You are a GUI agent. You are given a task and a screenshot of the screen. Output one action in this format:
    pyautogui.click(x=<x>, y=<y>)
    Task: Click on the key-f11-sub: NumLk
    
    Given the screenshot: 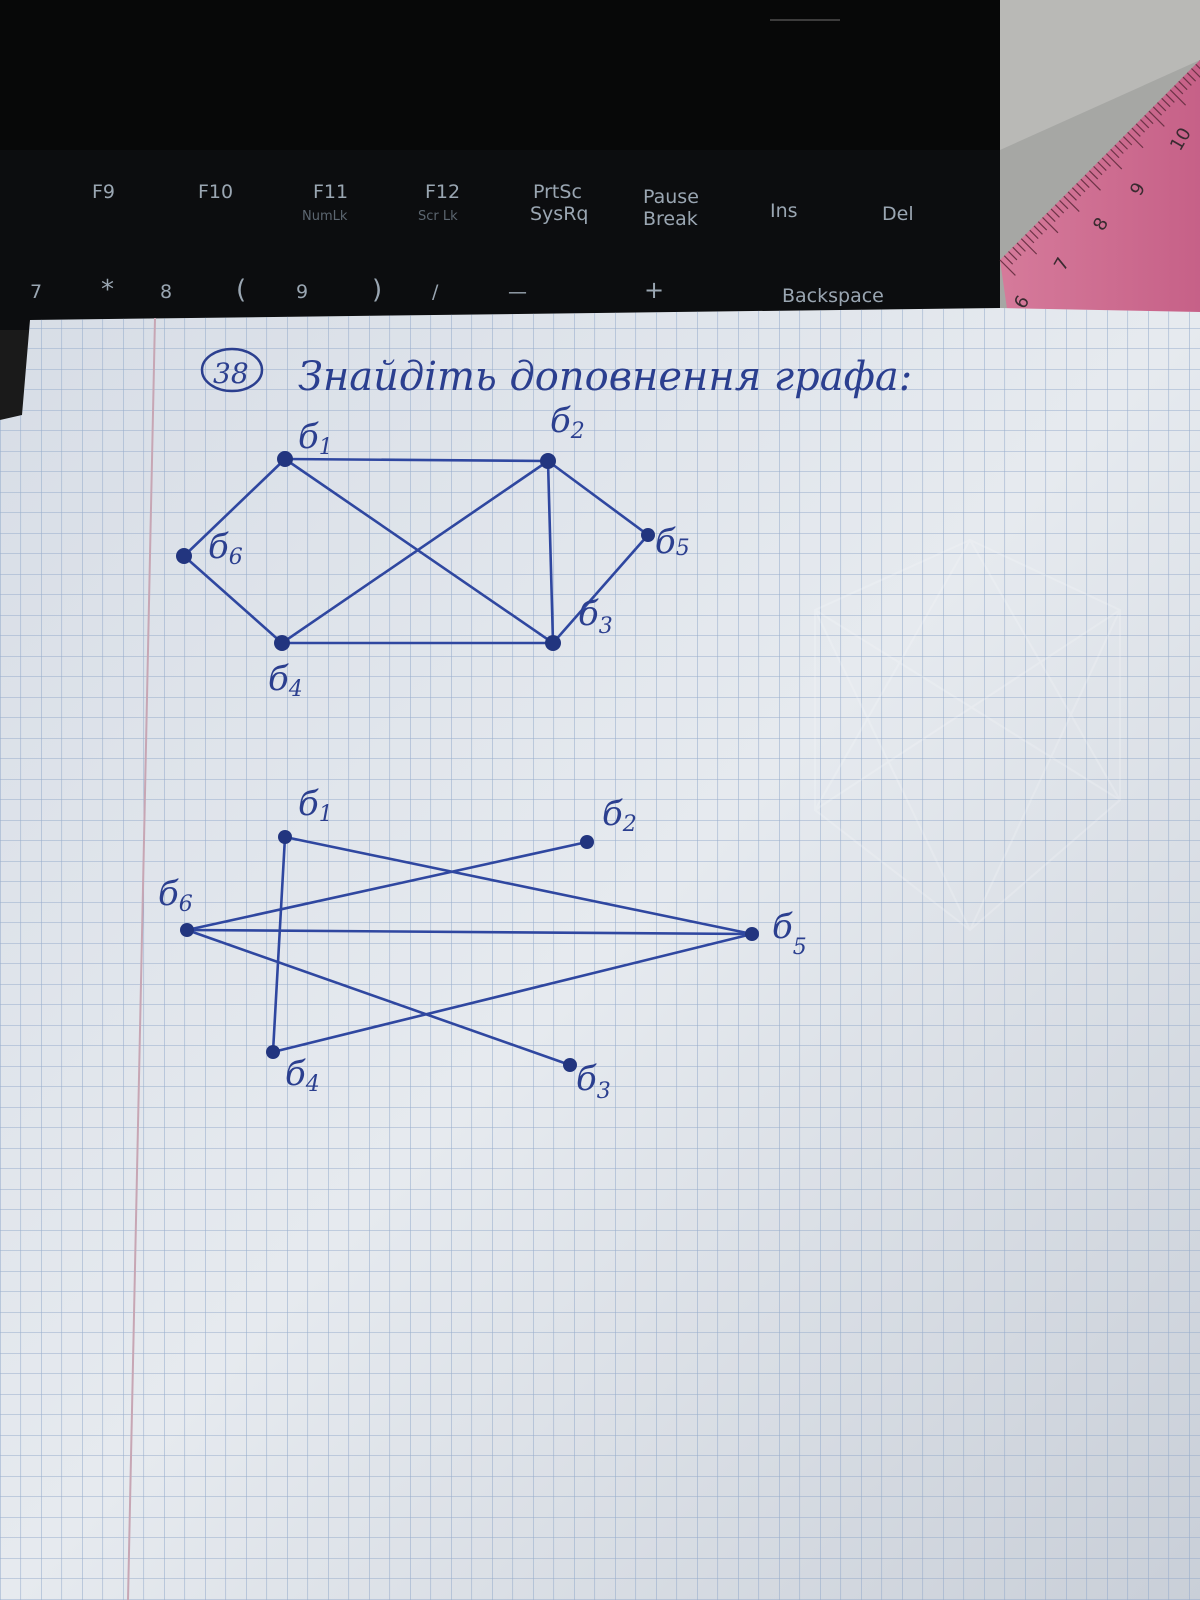 What is the action you would take?
    pyautogui.click(x=325, y=216)
    